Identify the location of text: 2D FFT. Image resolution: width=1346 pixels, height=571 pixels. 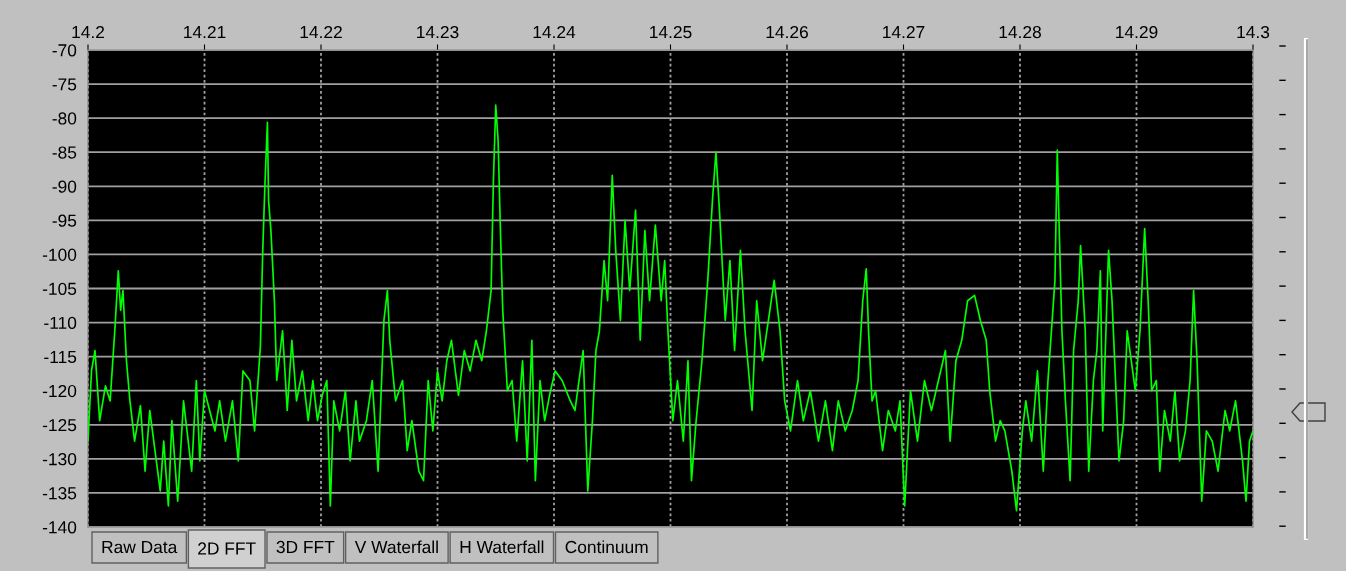
(227, 548).